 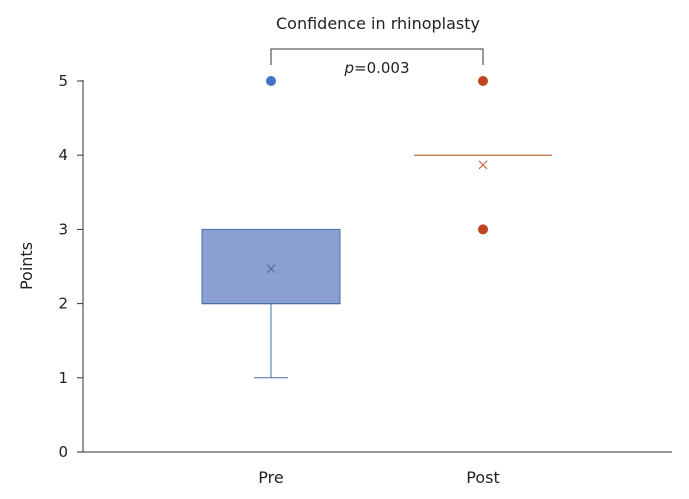 I want to click on y-axis-label: Points, so click(x=26, y=266).